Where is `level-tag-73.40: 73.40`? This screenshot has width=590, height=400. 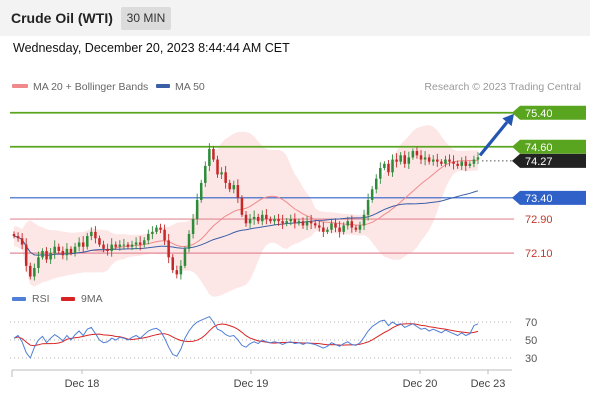
level-tag-73.40: 73.40 is located at coordinates (549, 197).